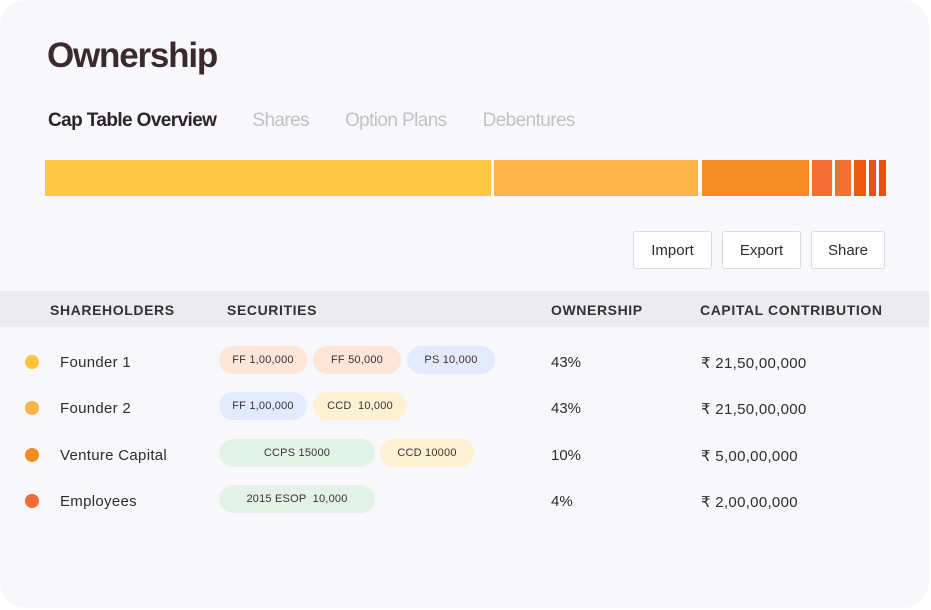  Describe the element at coordinates (672, 250) in the screenshot. I see `import-button: Import` at that location.